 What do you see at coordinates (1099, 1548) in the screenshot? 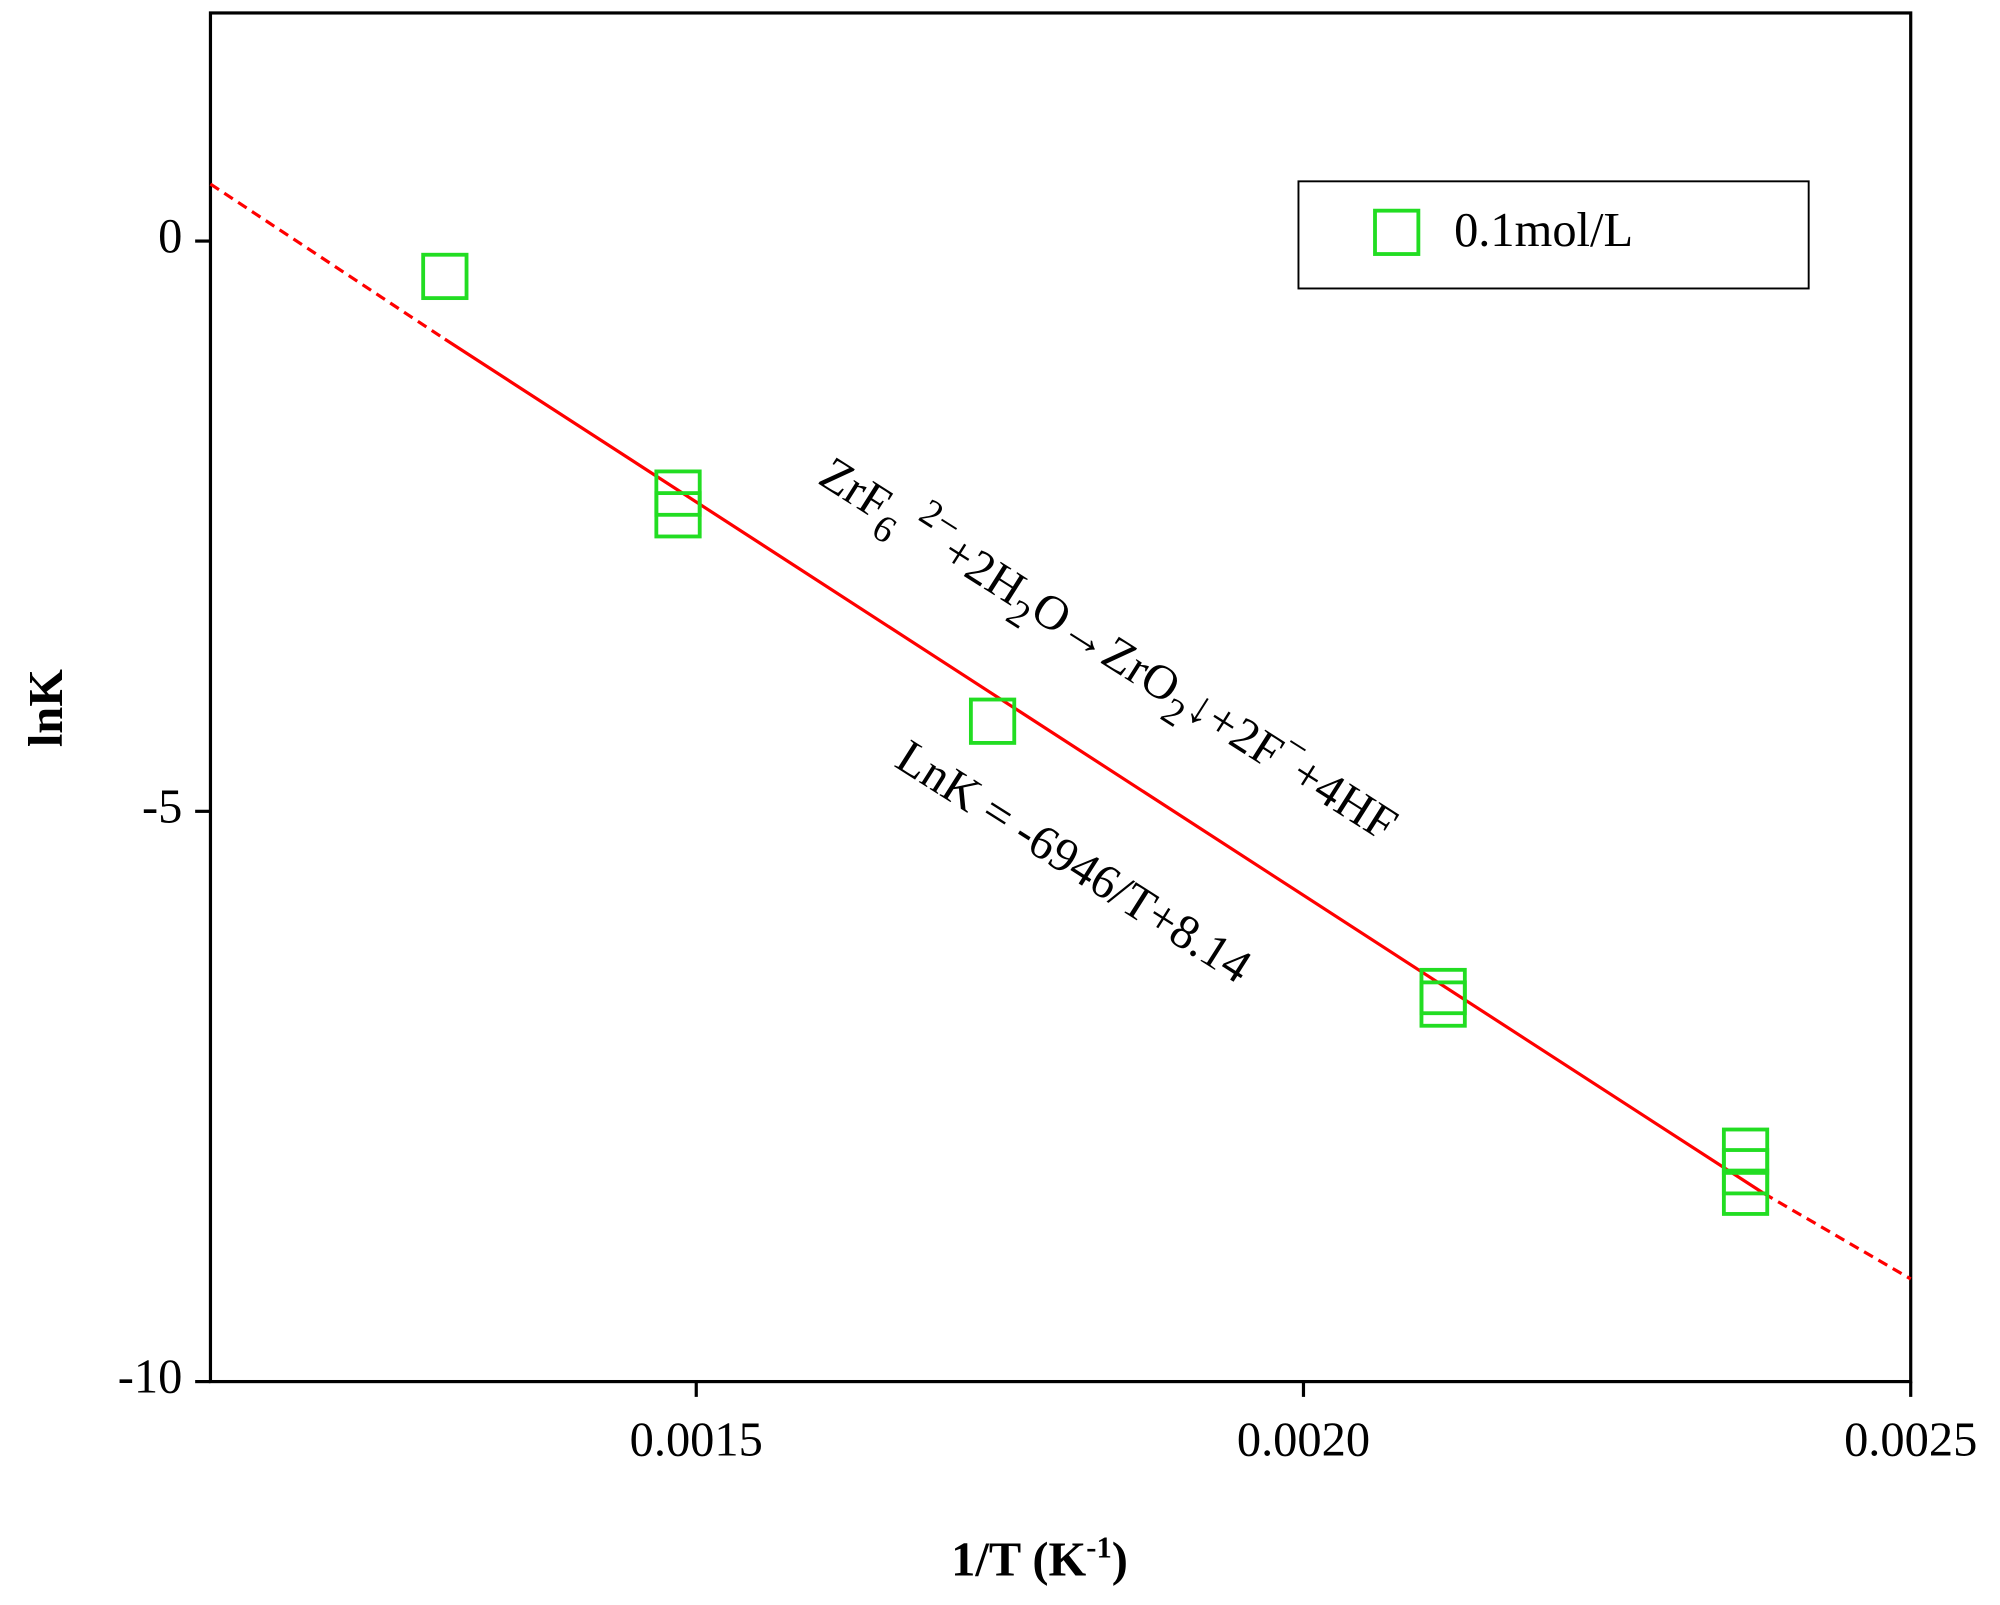
I see `x-label-part: -1` at bounding box center [1099, 1548].